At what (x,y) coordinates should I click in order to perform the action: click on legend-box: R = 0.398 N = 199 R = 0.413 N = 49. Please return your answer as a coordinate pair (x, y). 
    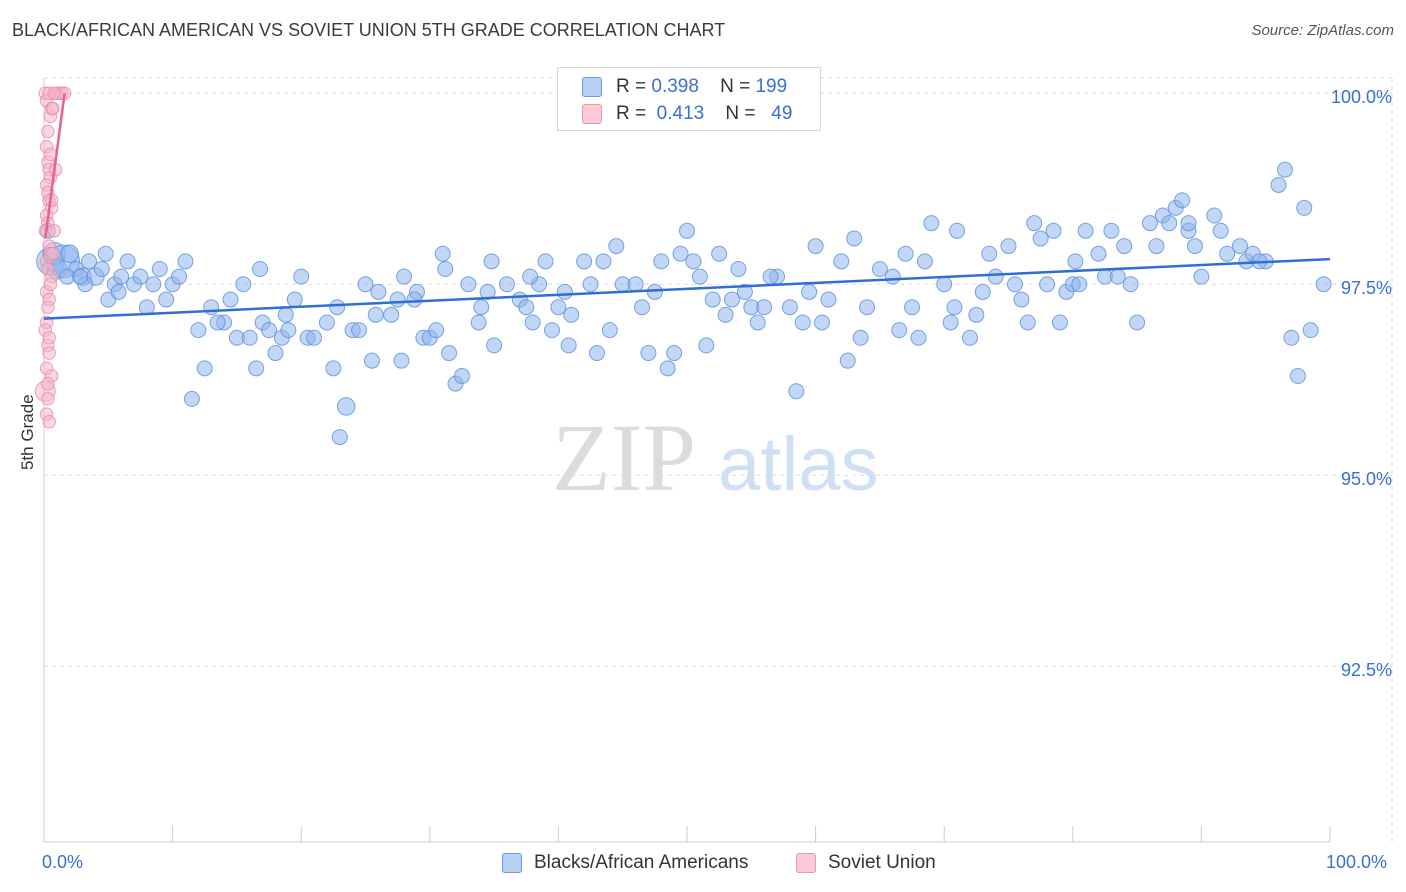
    Looking at the image, I should click on (689, 99).